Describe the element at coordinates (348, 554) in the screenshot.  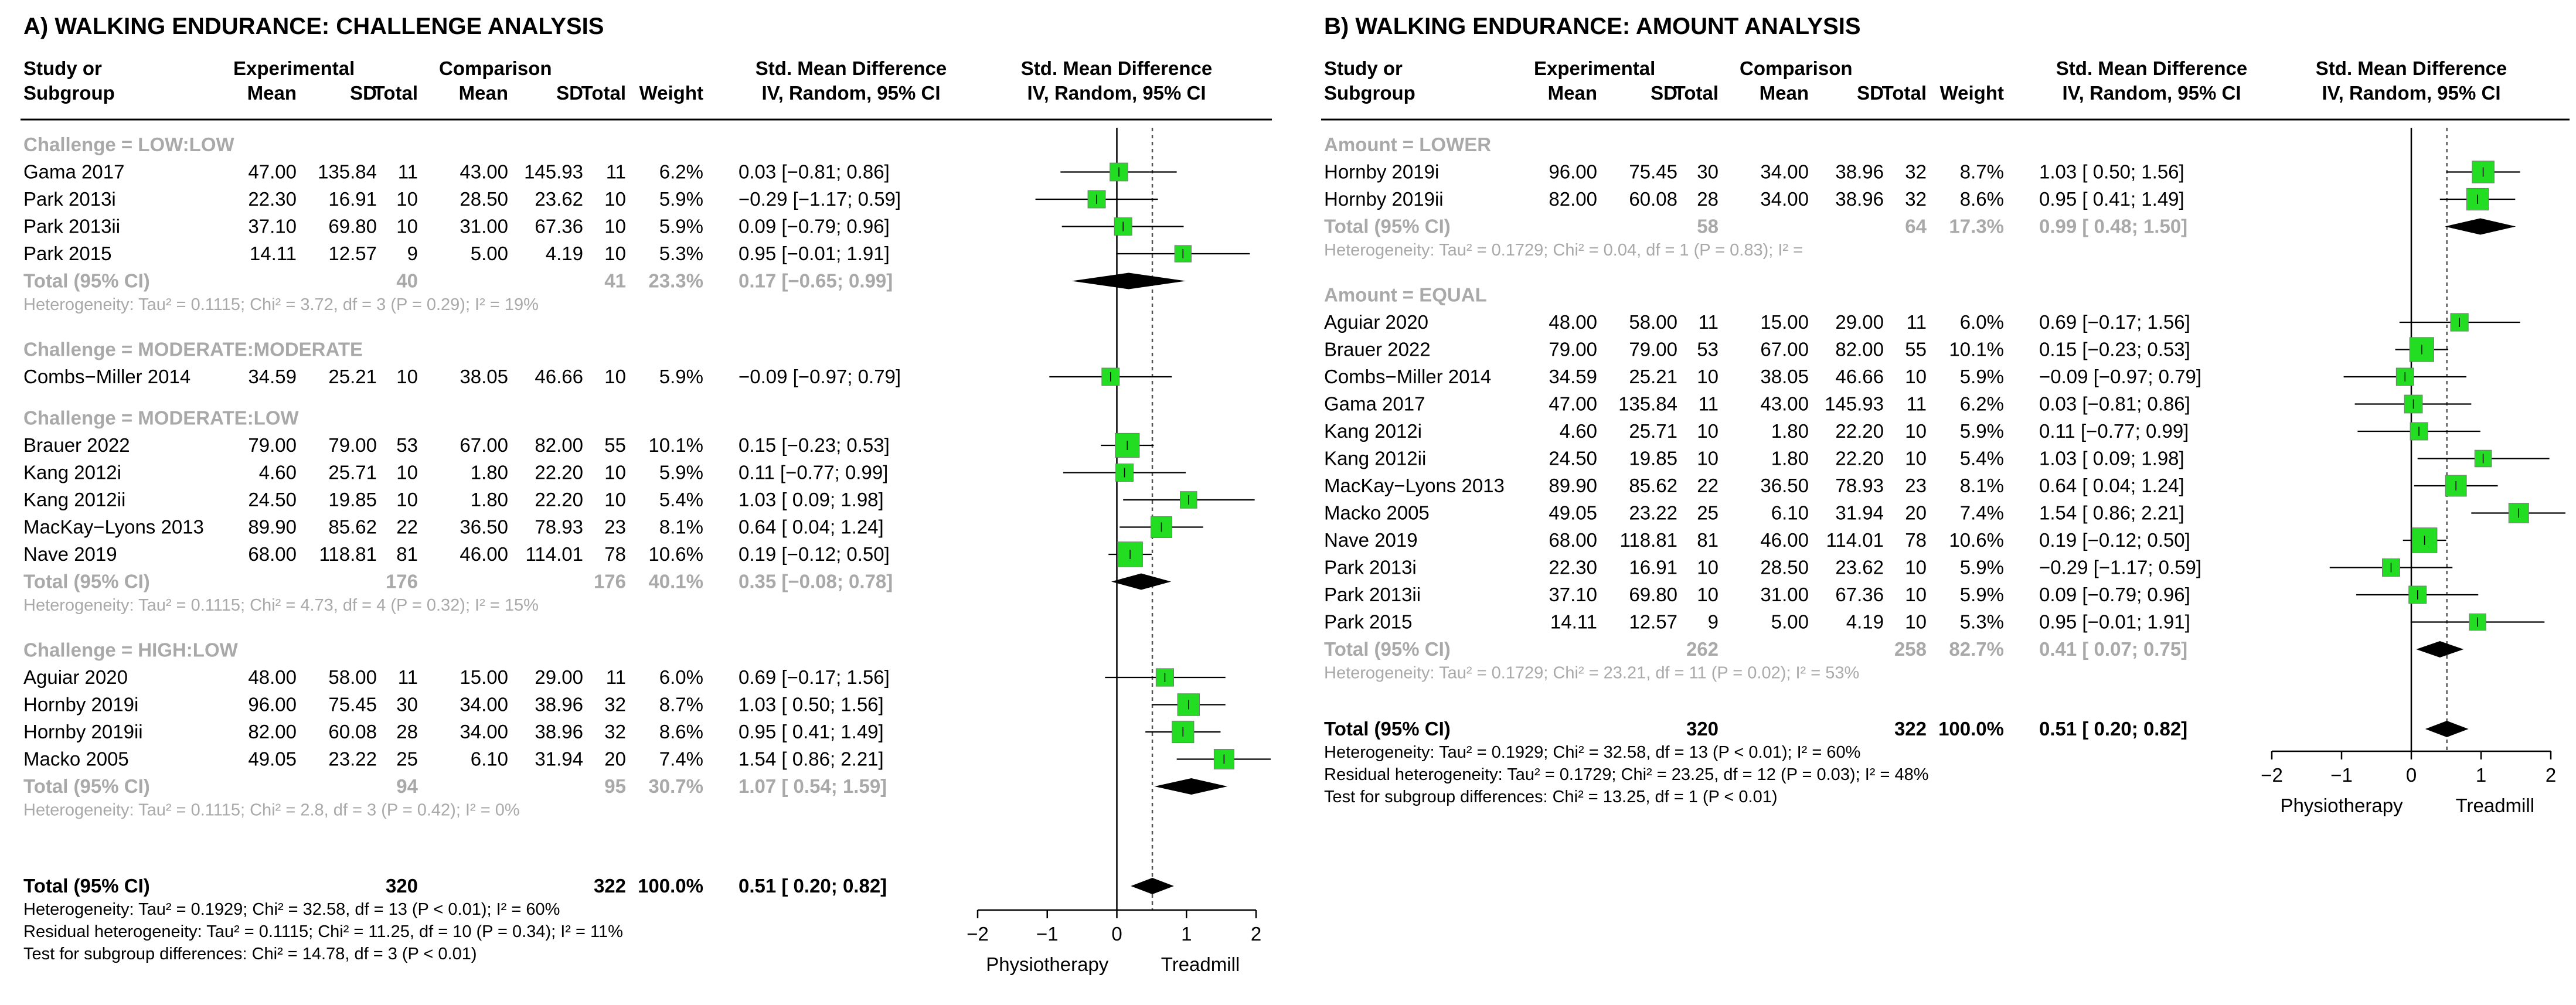
I see `cell-e_sd: 118.81` at that location.